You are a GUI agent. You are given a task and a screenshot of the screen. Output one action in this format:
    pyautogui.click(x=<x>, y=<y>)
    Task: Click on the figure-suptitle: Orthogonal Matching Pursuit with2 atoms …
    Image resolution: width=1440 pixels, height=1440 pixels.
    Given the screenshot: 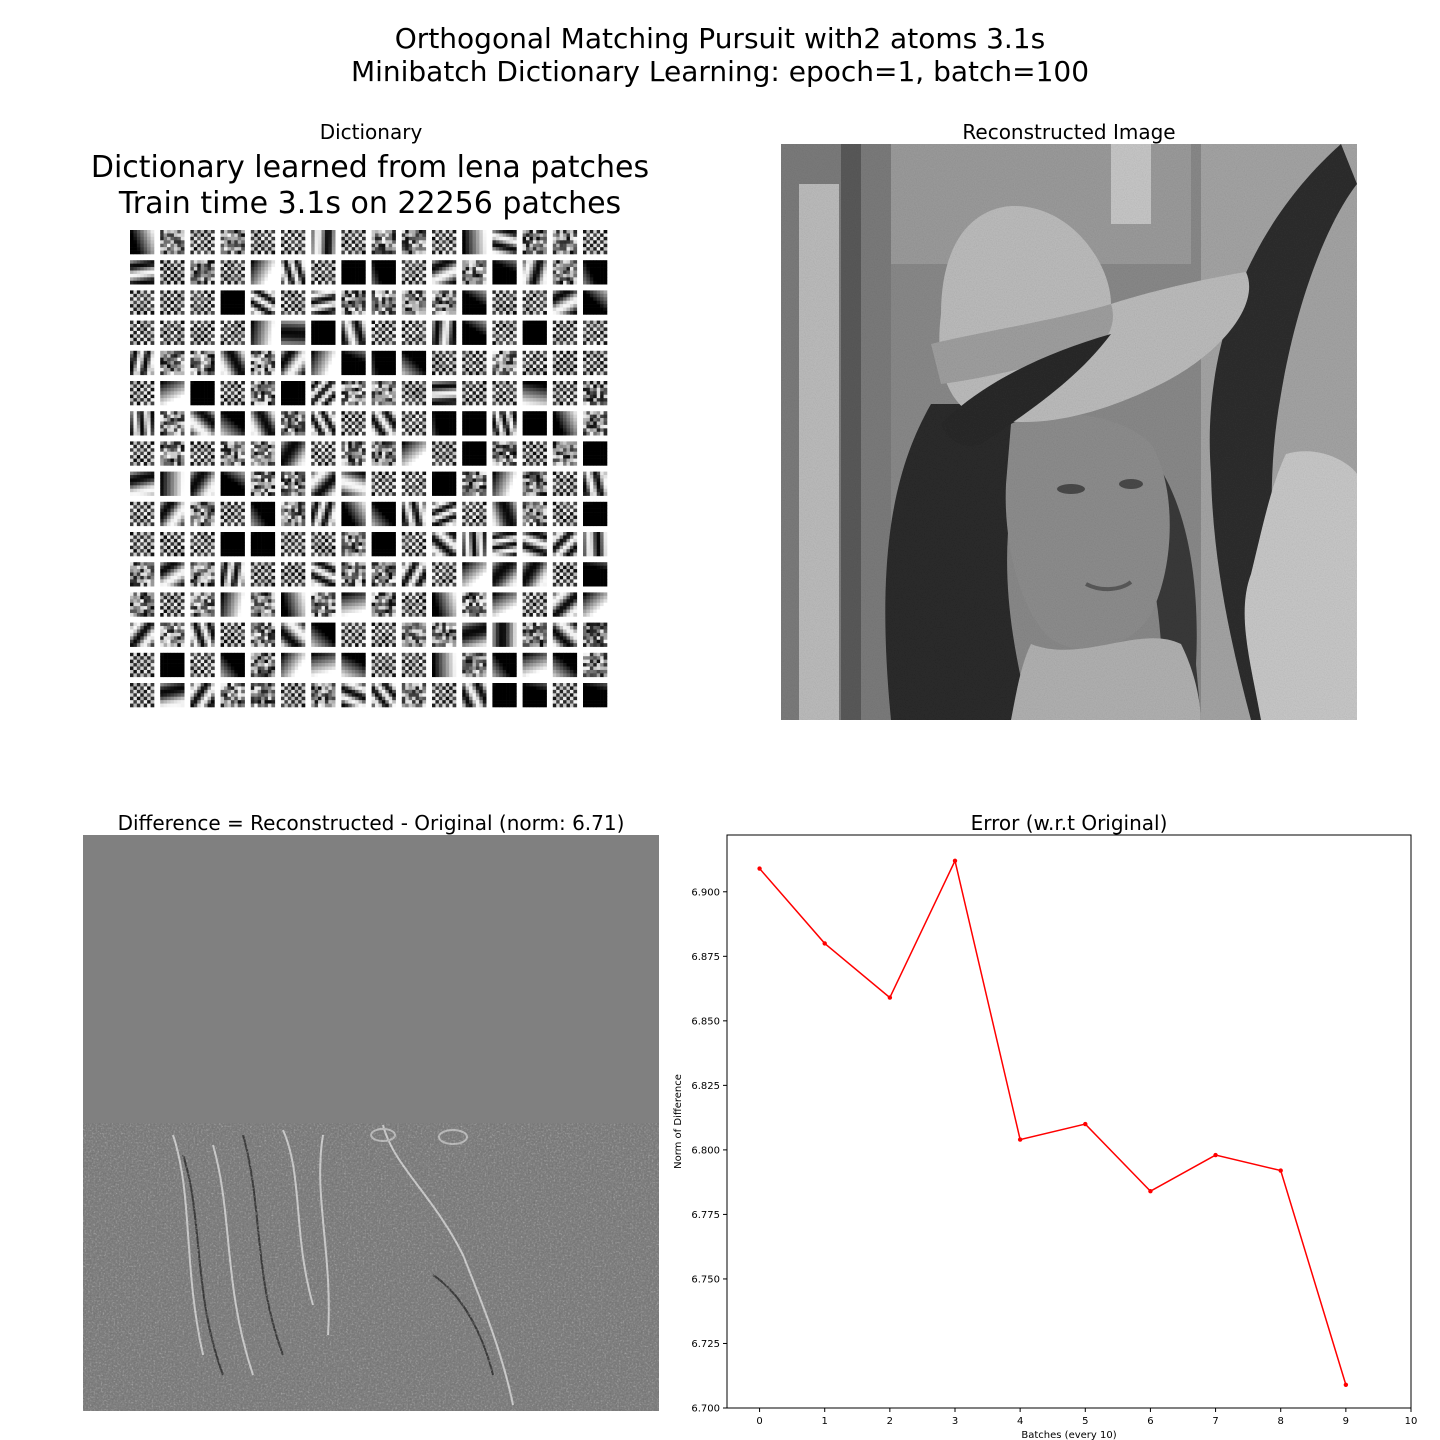 What is the action you would take?
    pyautogui.click(x=720, y=55)
    